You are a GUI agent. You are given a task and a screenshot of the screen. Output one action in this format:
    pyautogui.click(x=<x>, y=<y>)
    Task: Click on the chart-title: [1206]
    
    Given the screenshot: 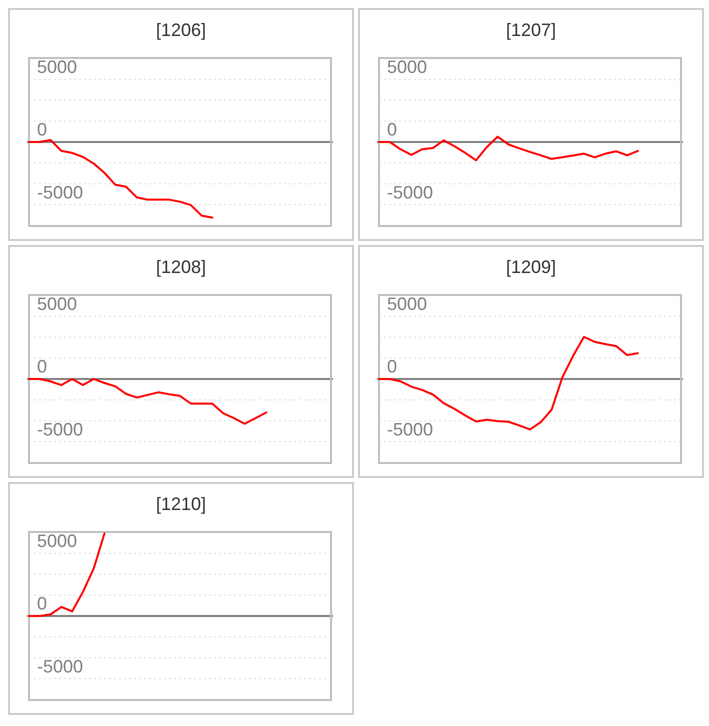 What is the action you would take?
    pyautogui.click(x=181, y=30)
    